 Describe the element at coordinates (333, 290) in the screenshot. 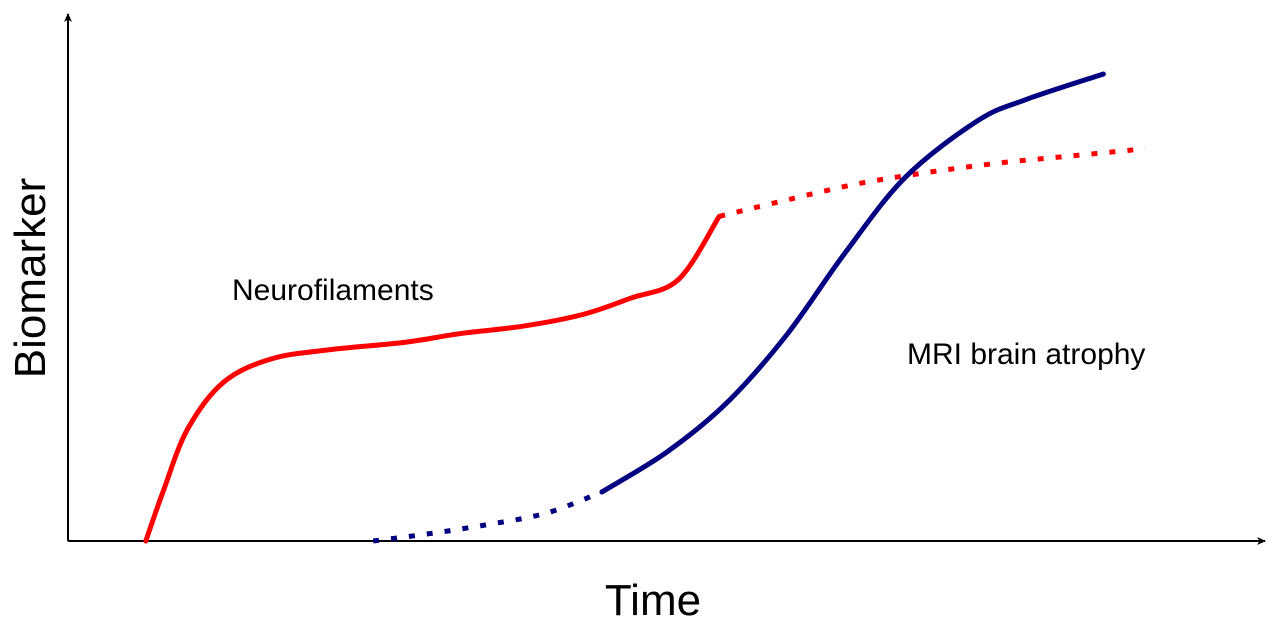

I see `series-label-neurofilaments: Neurofilaments` at that location.